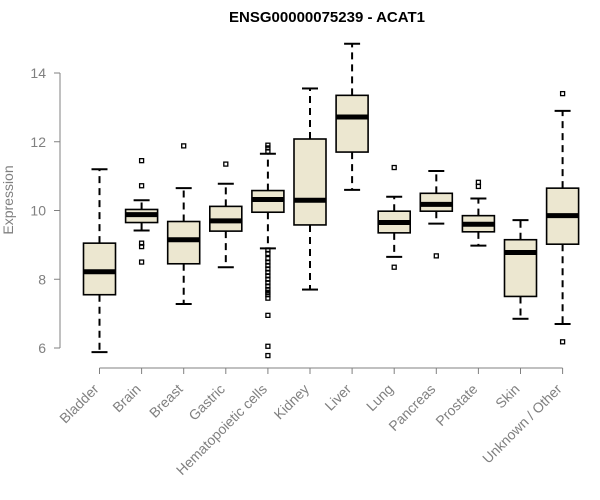 This screenshot has height=500, width=600. Describe the element at coordinates (379, 397) in the screenshot. I see `x-tick-label: Lung` at that location.